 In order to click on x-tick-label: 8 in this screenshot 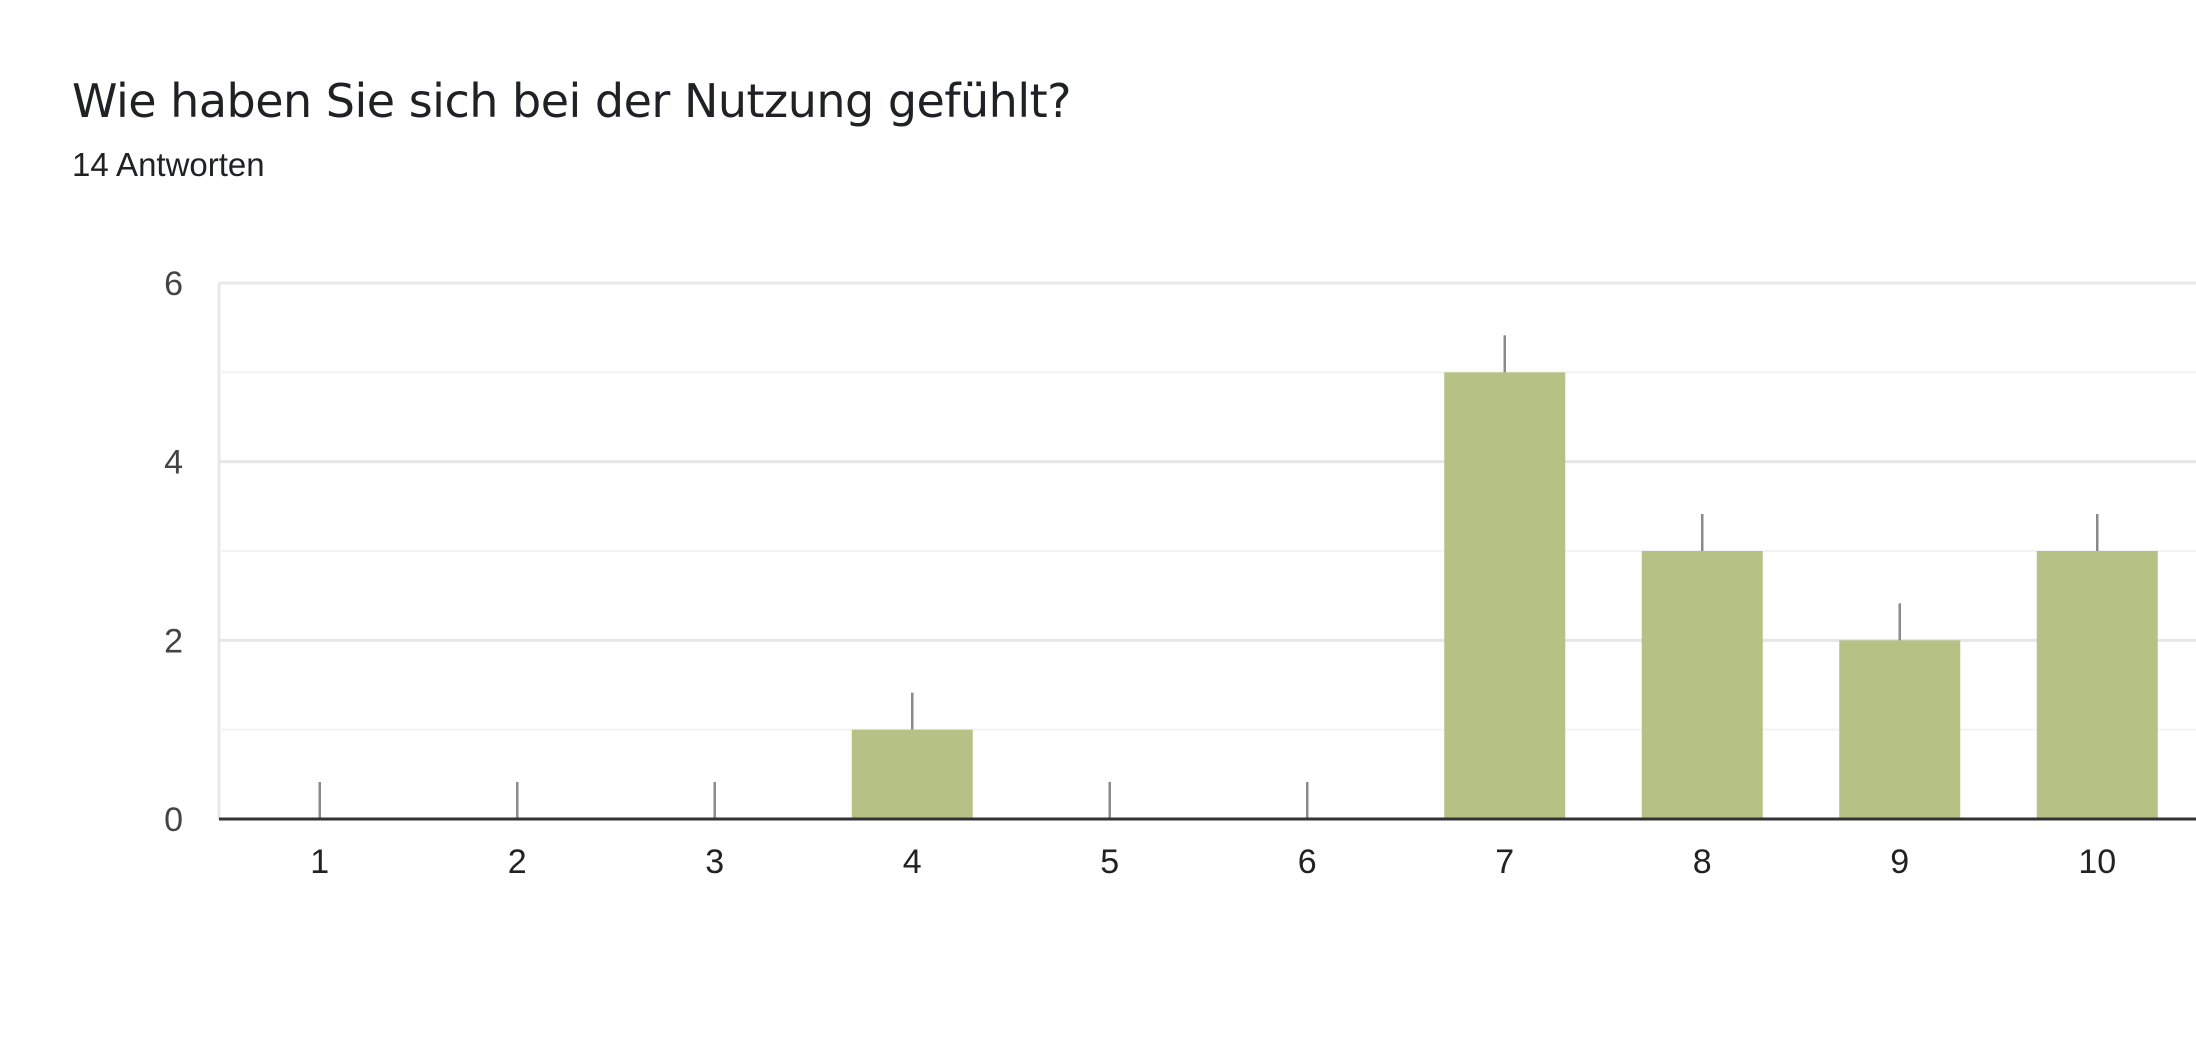, I will do `click(1702, 862)`.